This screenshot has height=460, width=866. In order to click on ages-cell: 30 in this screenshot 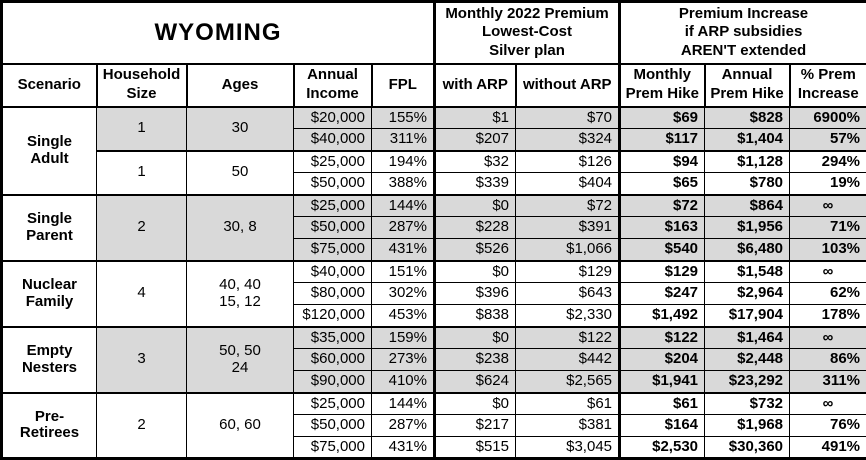, I will do `click(240, 129)`.